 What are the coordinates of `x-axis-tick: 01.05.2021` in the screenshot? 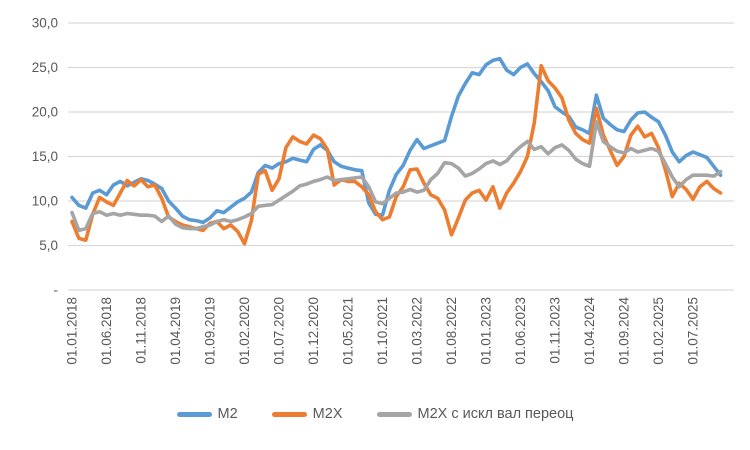 It's located at (348, 331).